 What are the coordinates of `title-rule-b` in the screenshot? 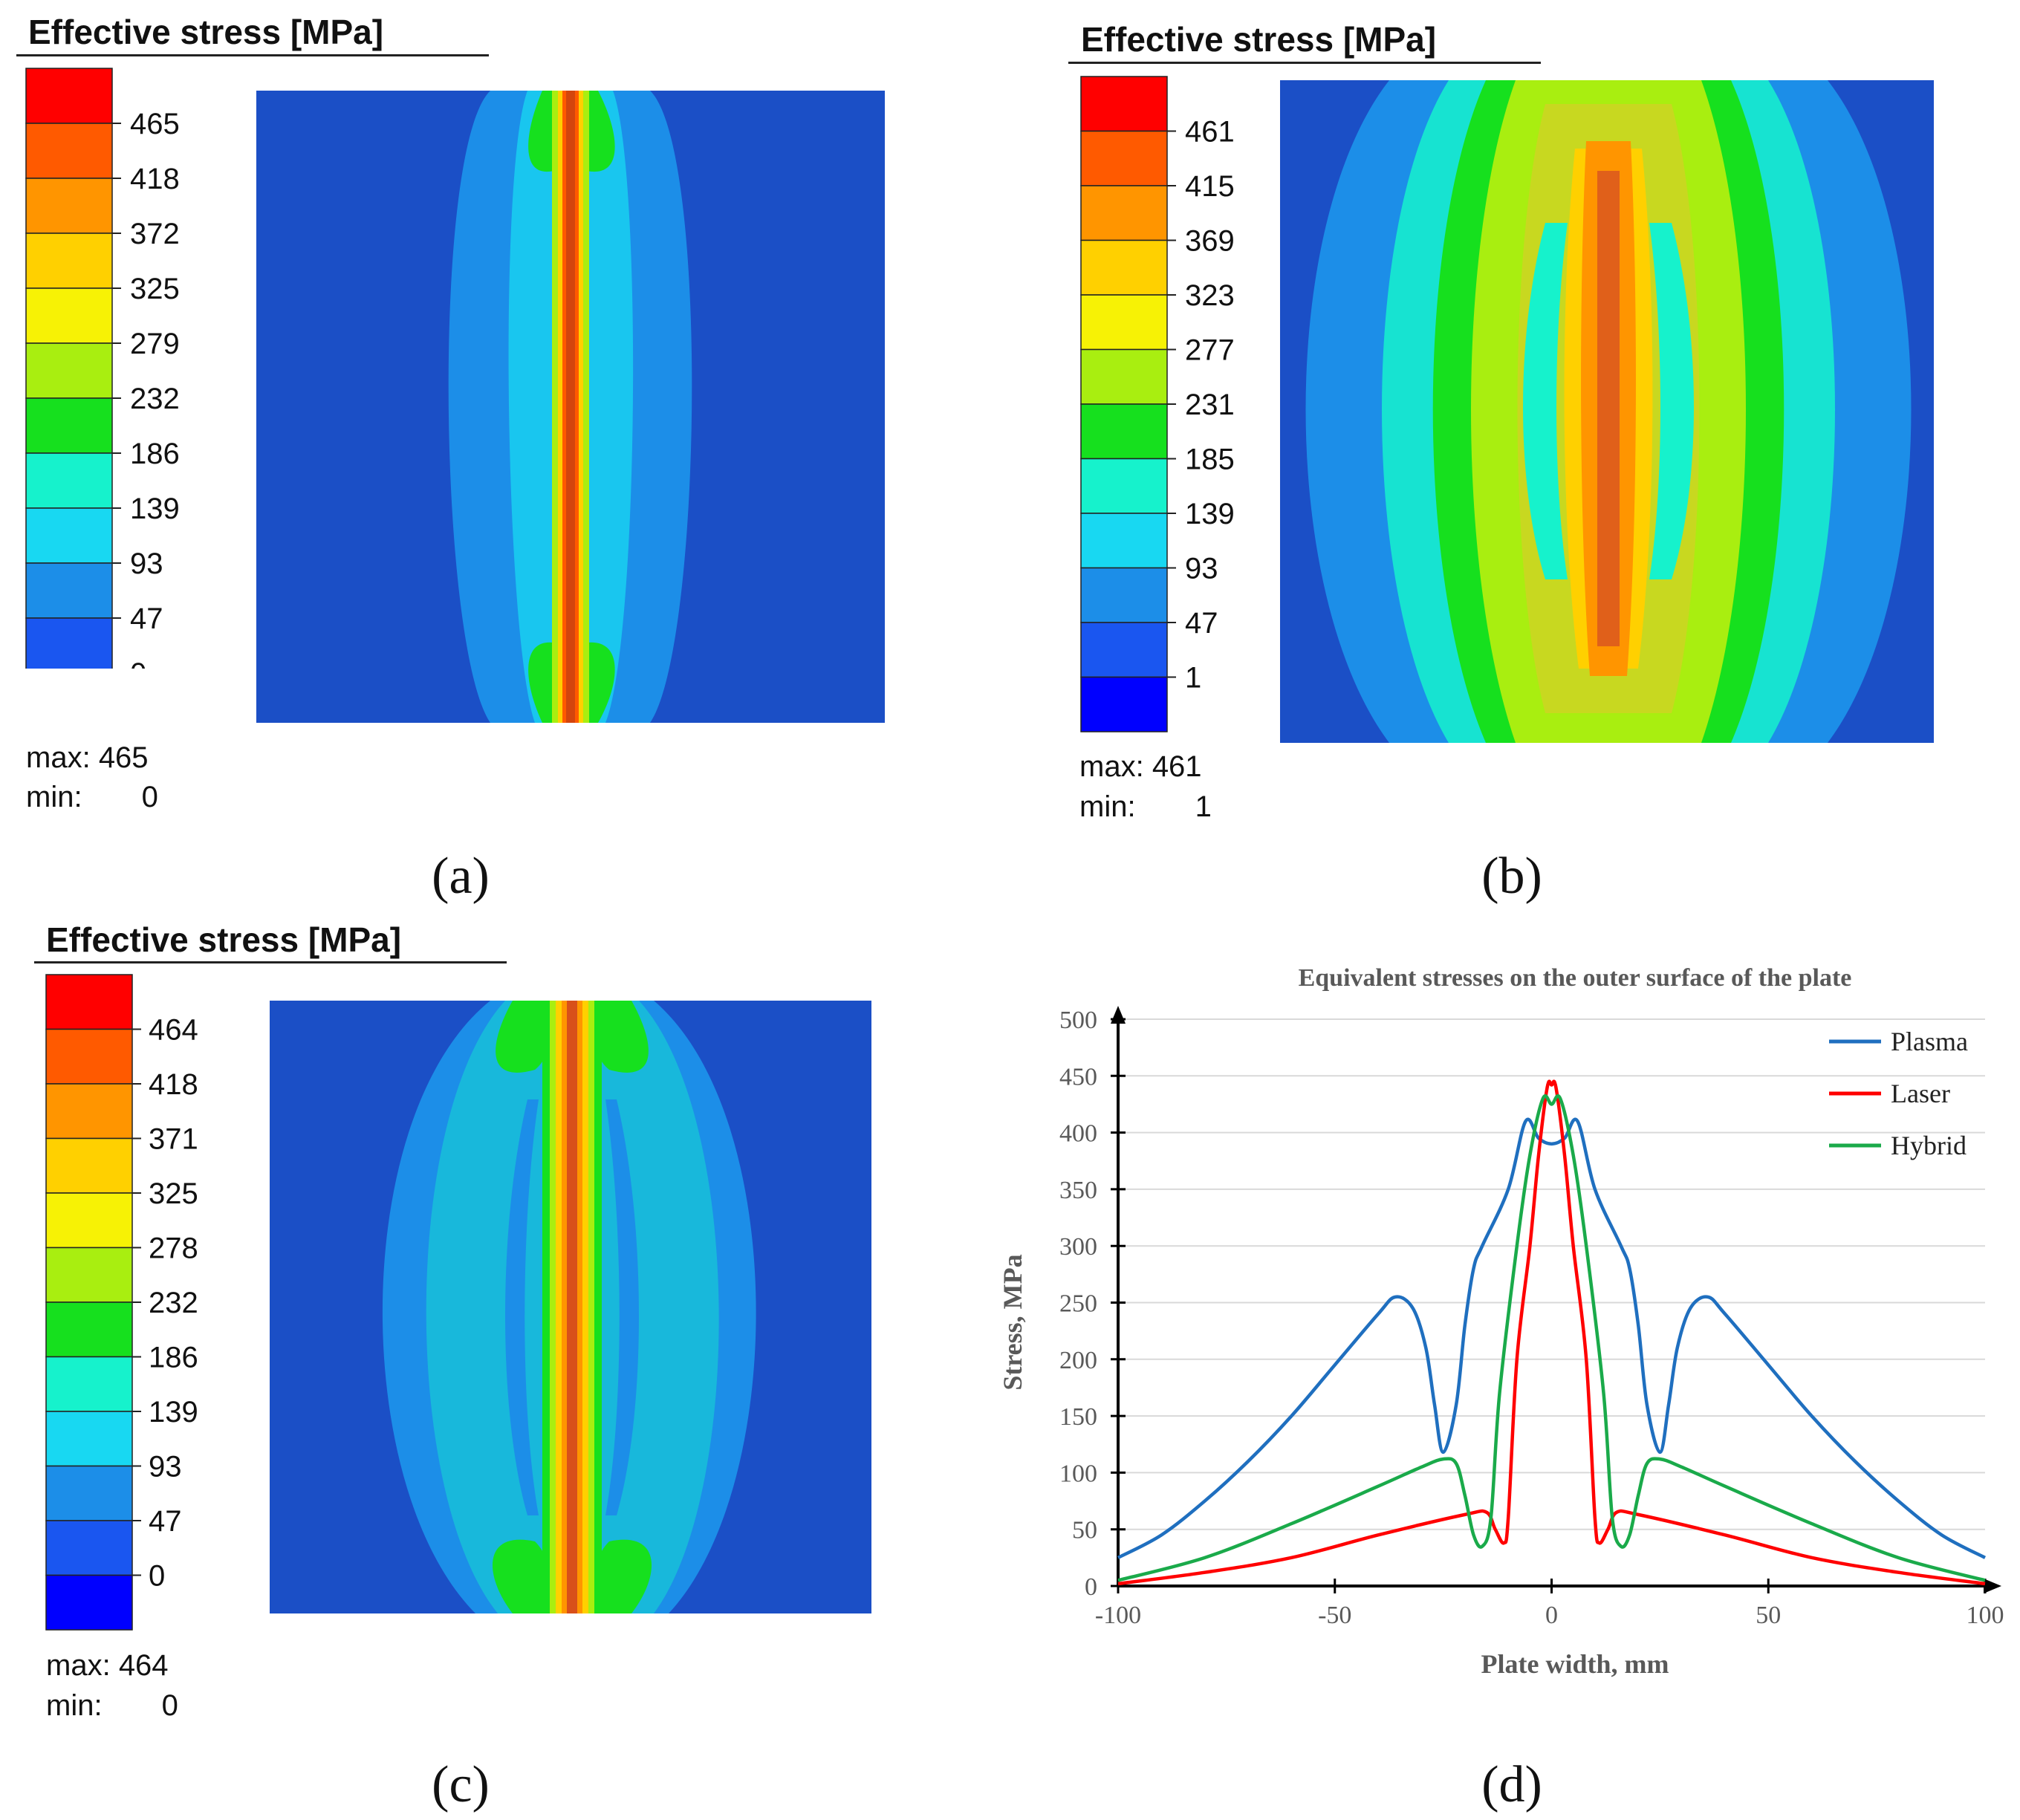 It's located at (1304, 63).